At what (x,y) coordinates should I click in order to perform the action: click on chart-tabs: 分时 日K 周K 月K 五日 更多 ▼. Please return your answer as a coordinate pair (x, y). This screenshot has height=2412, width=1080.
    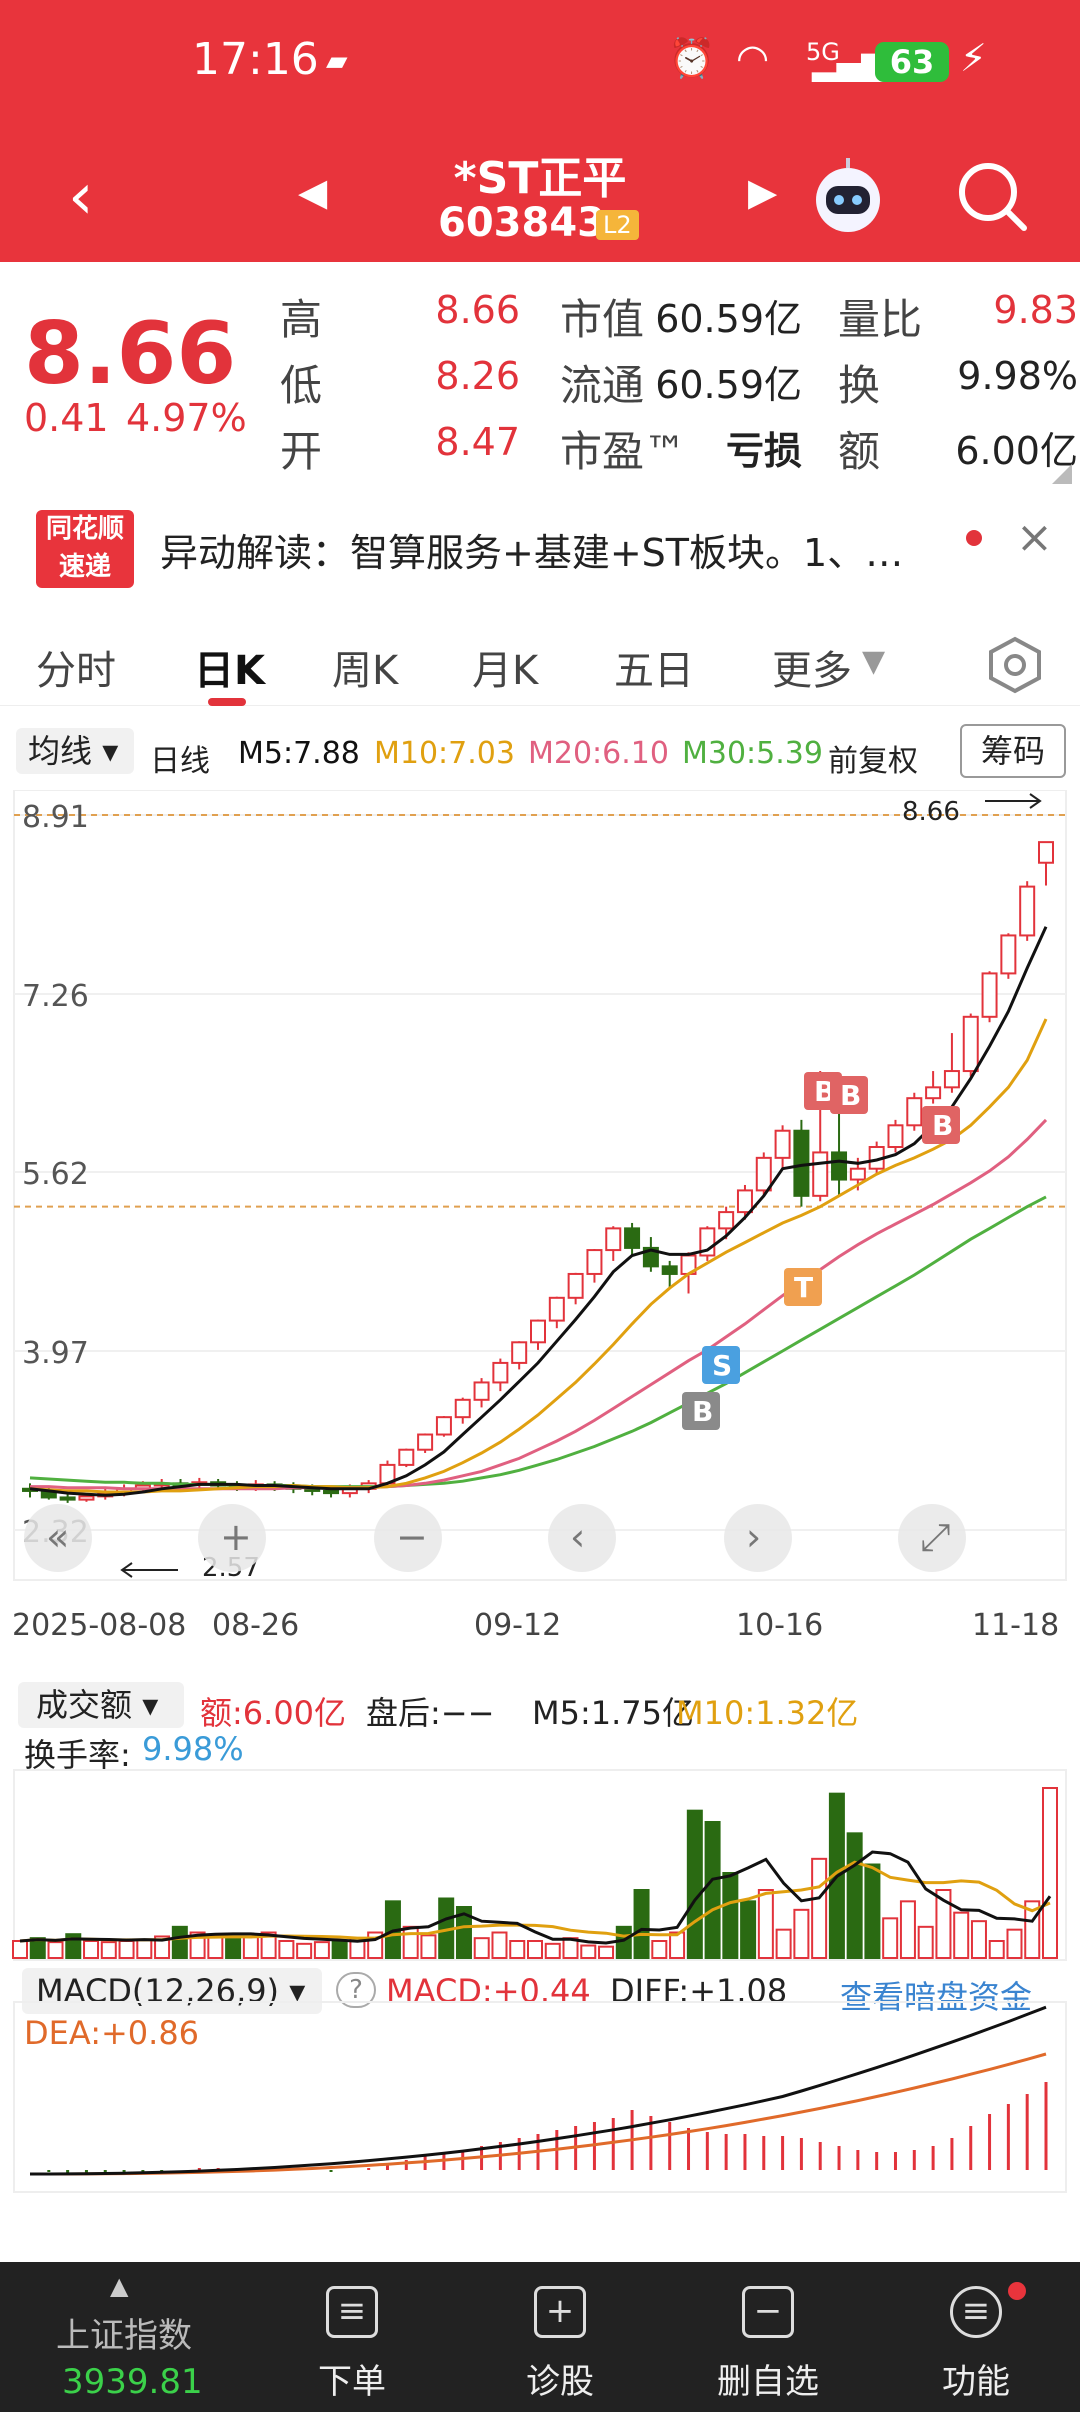
    Looking at the image, I should click on (540, 658).